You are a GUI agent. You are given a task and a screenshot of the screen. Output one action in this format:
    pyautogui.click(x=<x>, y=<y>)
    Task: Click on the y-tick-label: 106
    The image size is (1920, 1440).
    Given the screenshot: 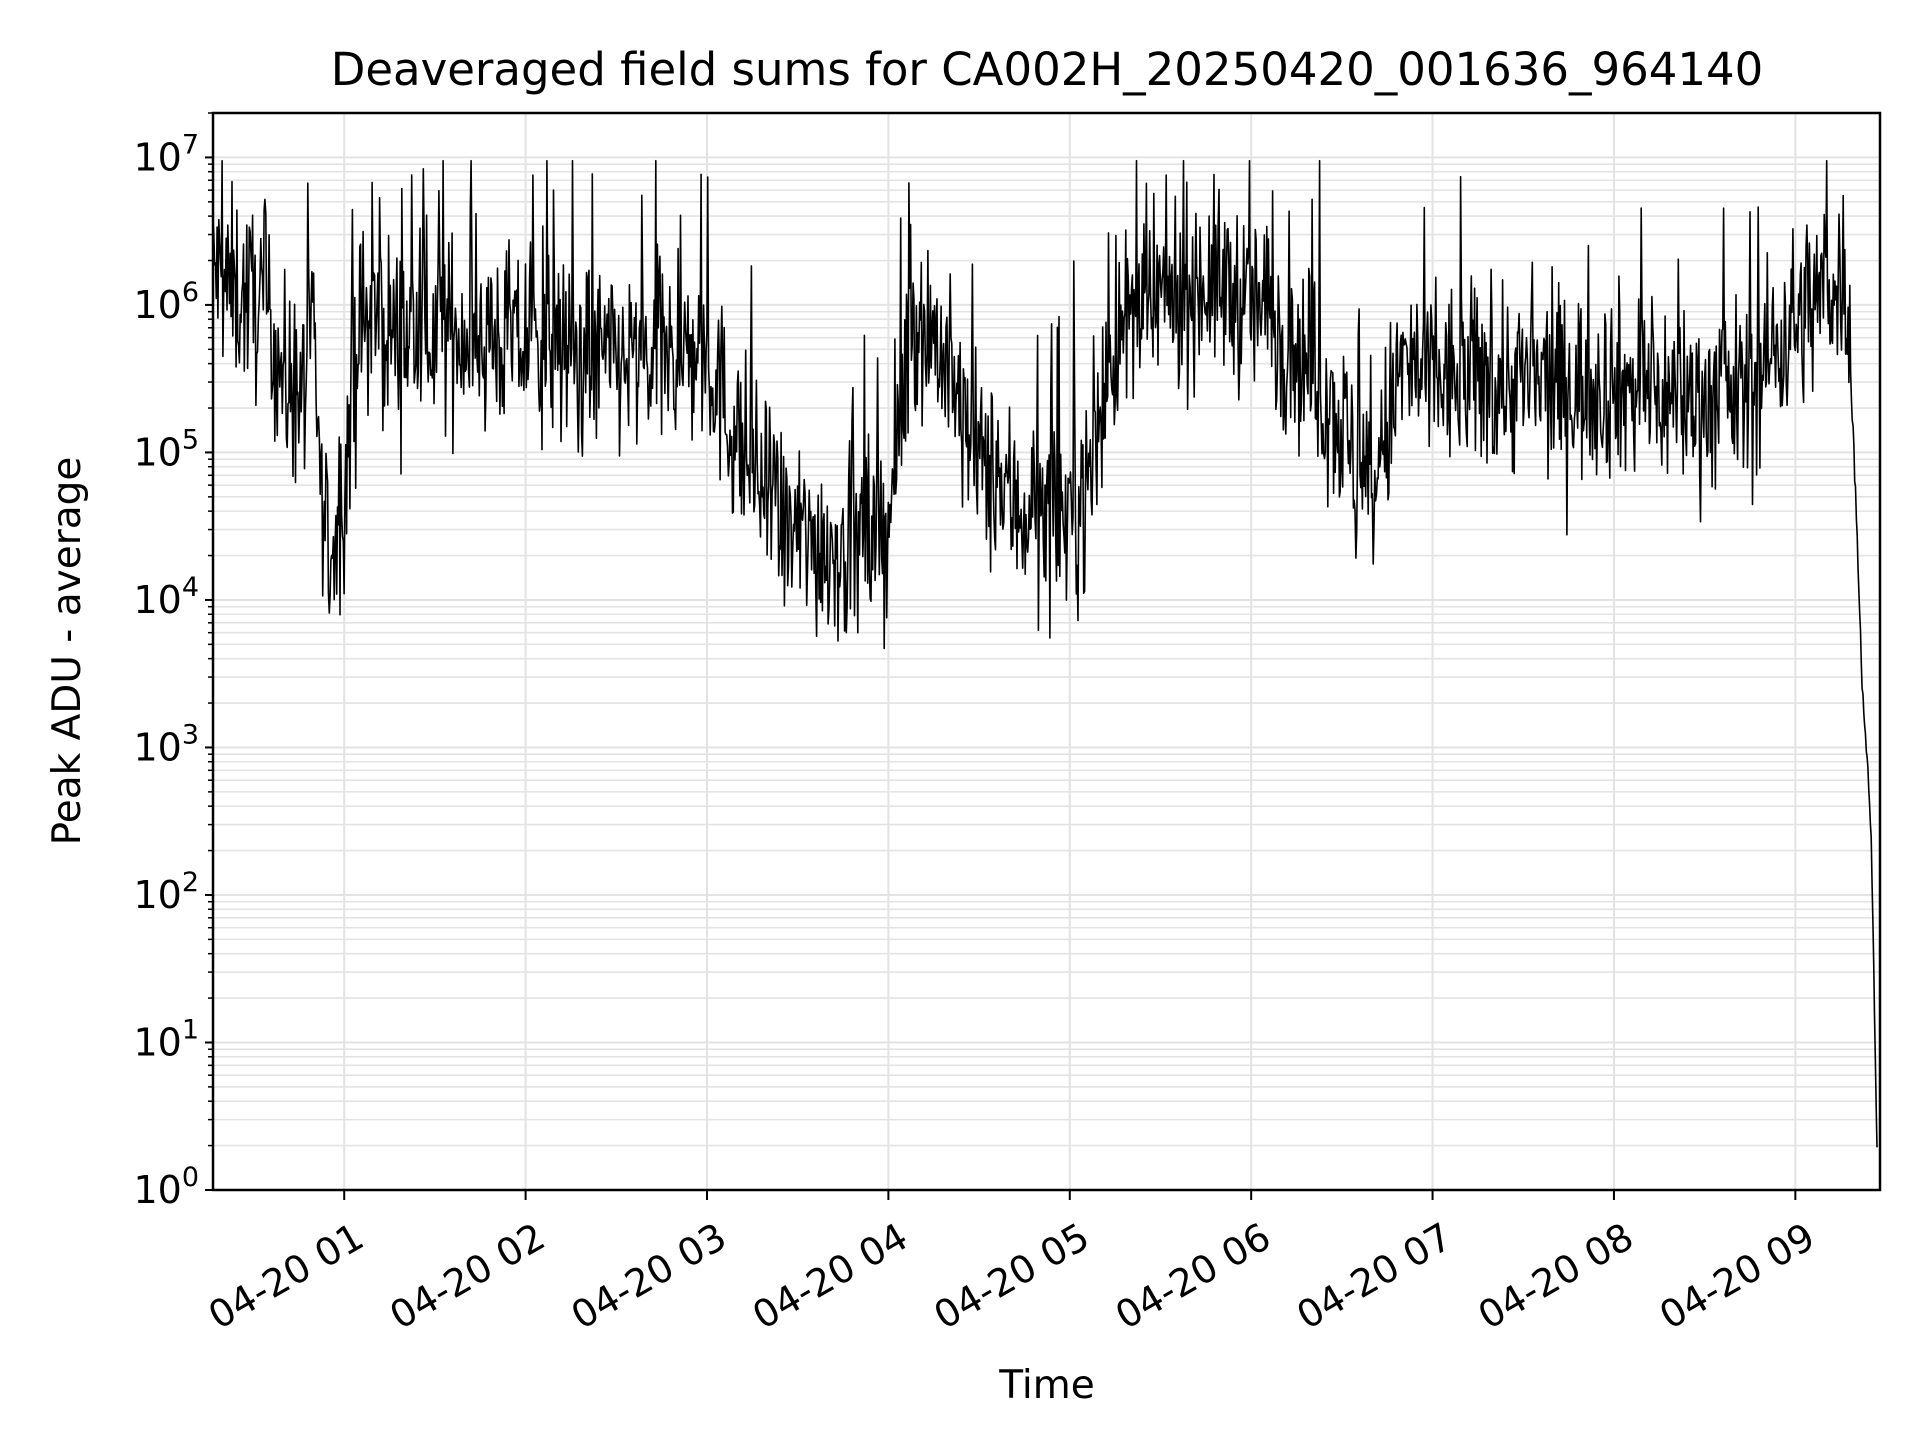 What is the action you would take?
    pyautogui.click(x=166, y=302)
    